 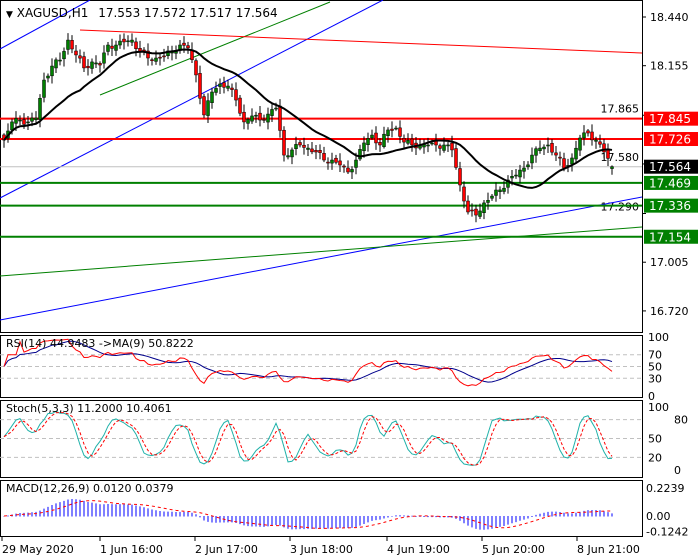 I want to click on macd-signal-line, so click(x=308, y=514).